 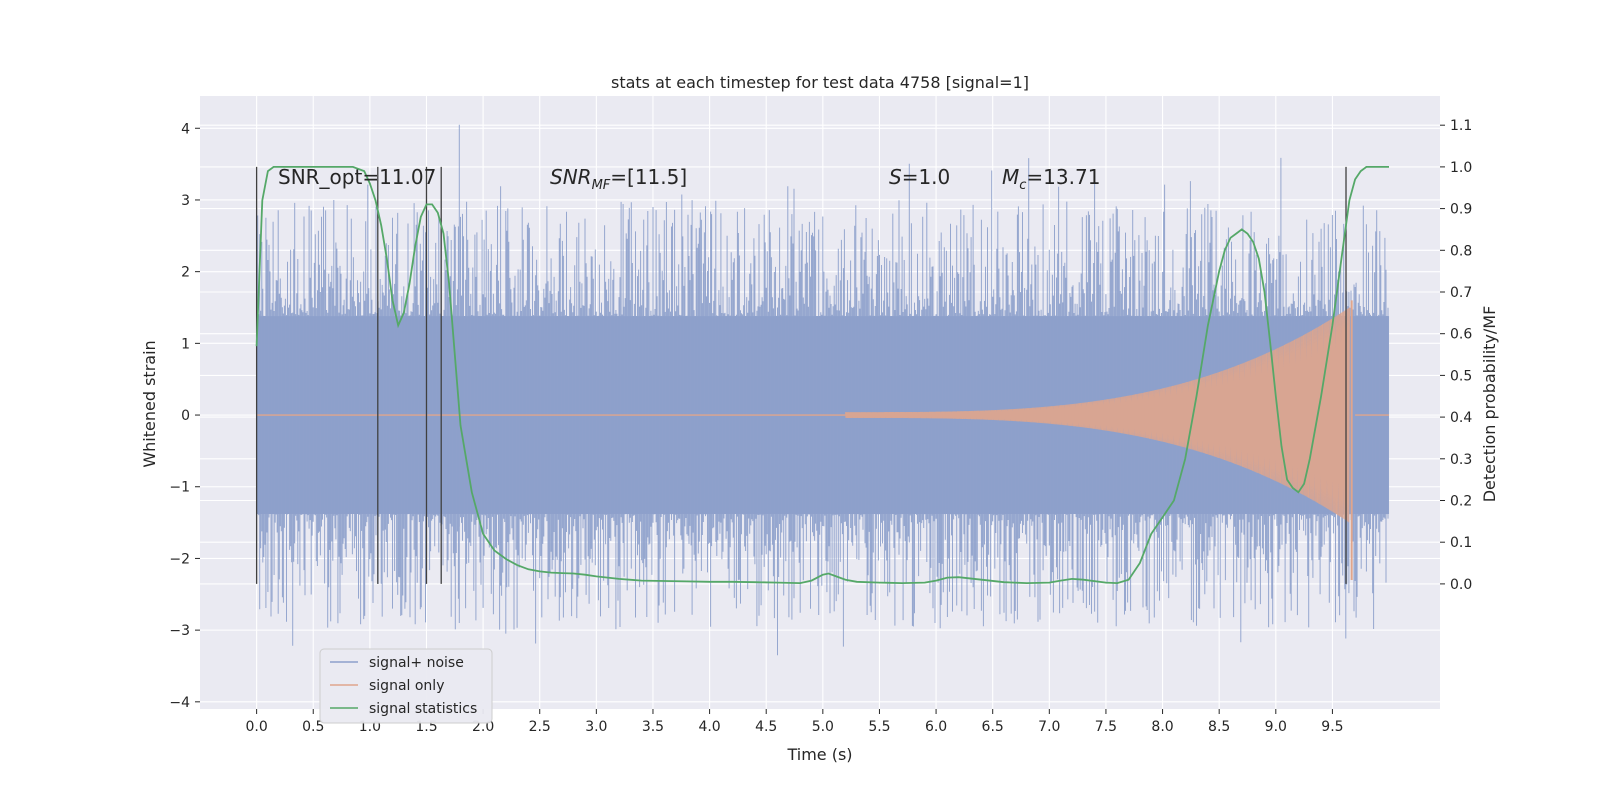 I want to click on y-right-tick-label: 0.9, so click(x=1461, y=210).